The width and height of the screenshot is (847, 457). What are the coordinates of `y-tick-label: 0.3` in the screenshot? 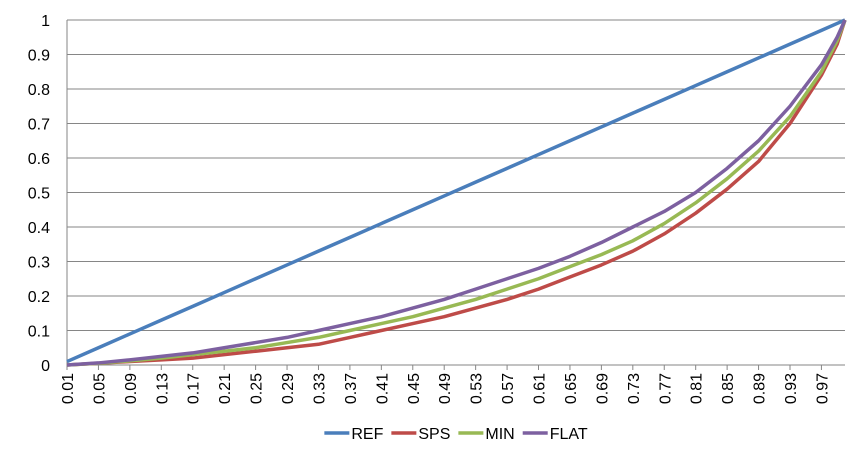 It's located at (39, 263).